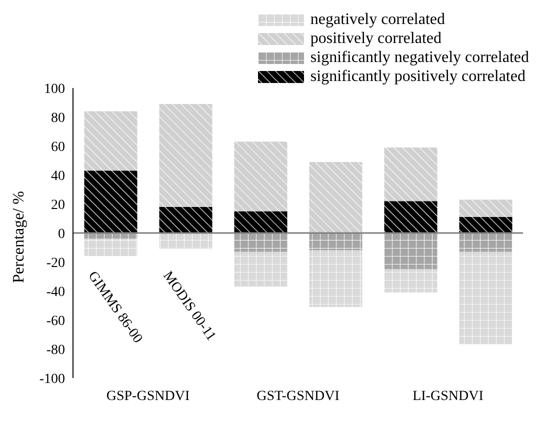  I want to click on y-tick-label: 60, so click(58, 147).